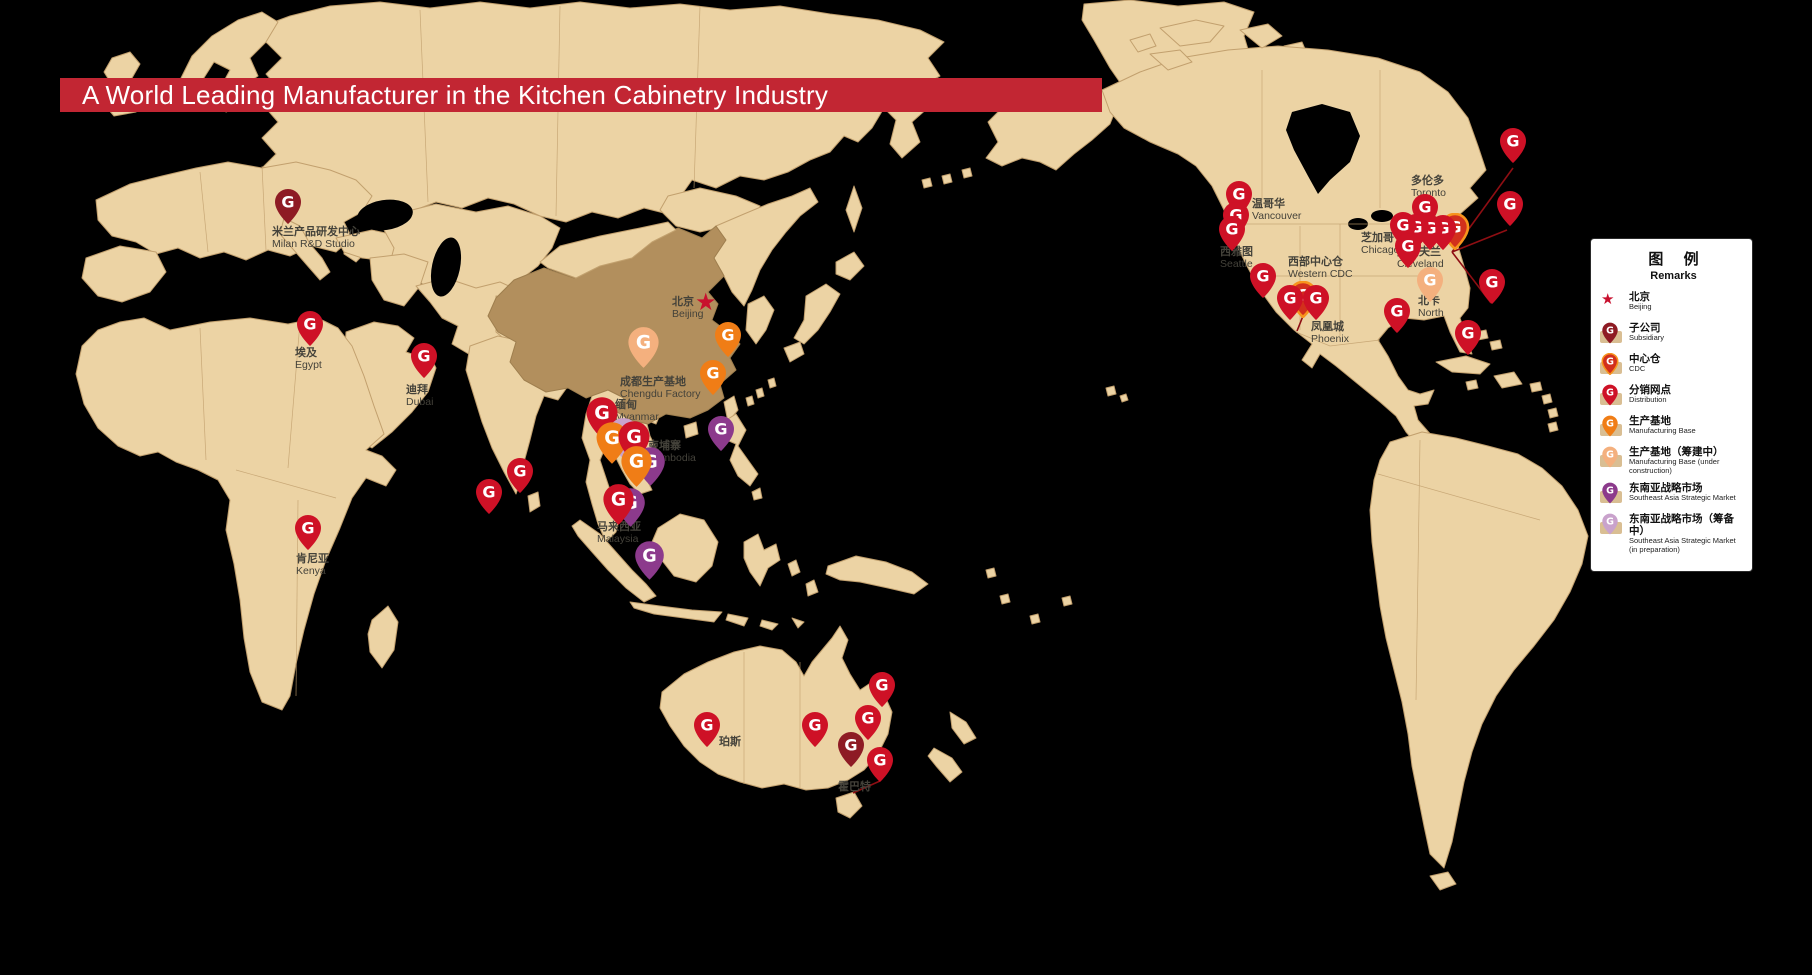  What do you see at coordinates (1673, 276) in the screenshot?
I see `legend-title-en: Remarks` at bounding box center [1673, 276].